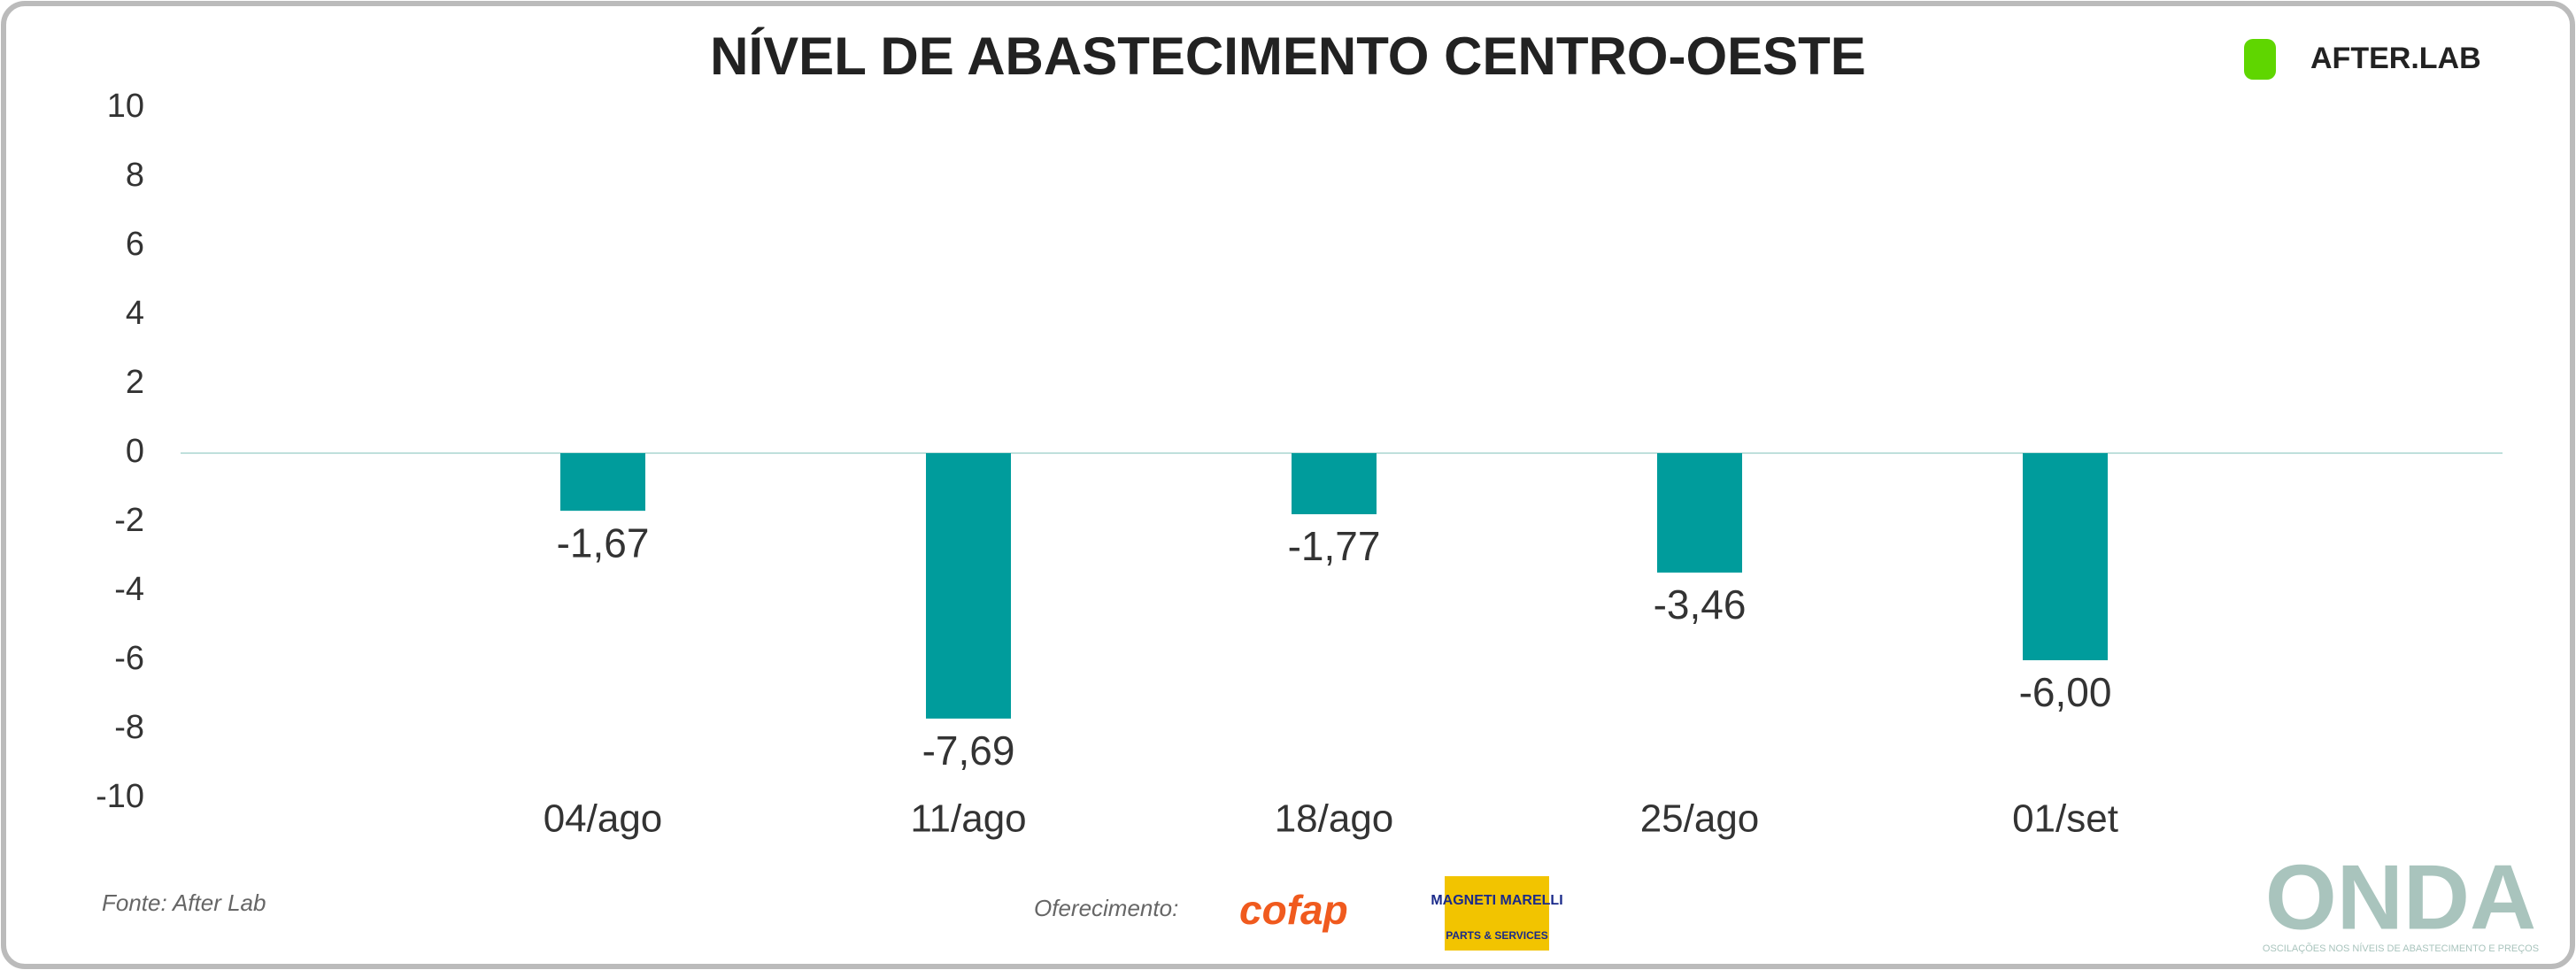 The height and width of the screenshot is (970, 2576). What do you see at coordinates (135, 382) in the screenshot?
I see `y-tick-label: 2` at bounding box center [135, 382].